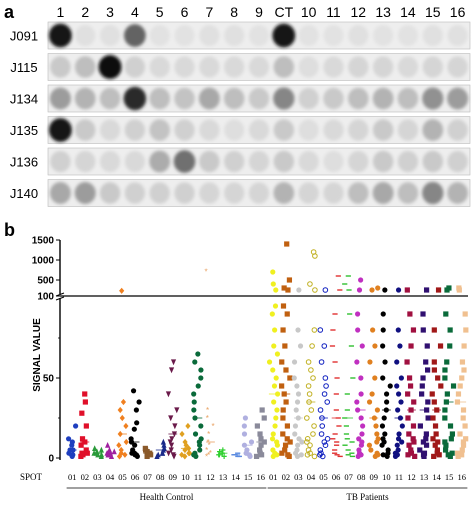  Describe the element at coordinates (45, 281) in the screenshot. I see `y-tick-label: 500` at that location.